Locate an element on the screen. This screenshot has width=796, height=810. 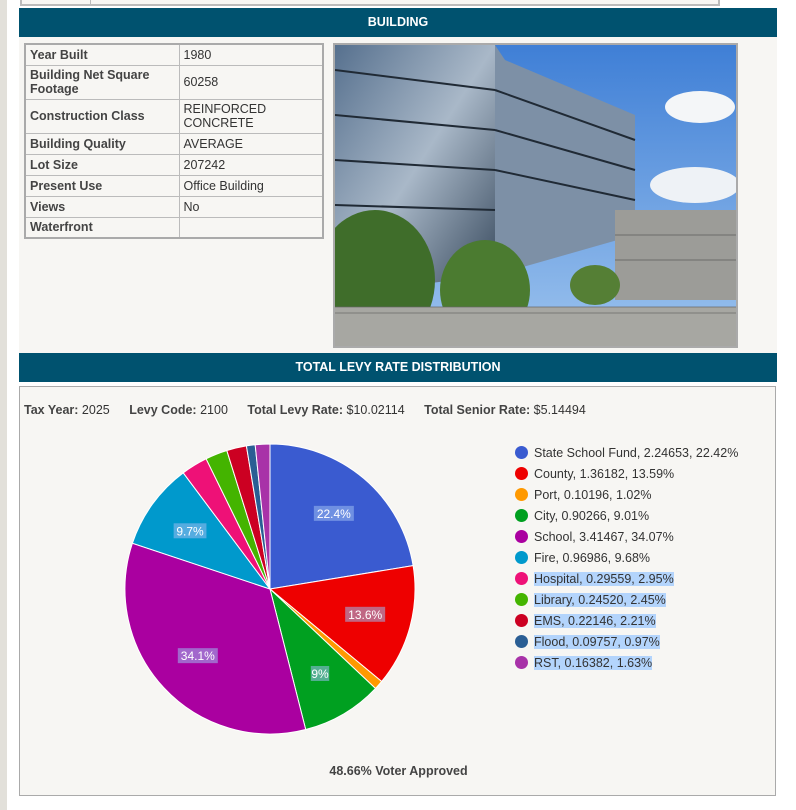
building-field-label: Views is located at coordinates (102, 206).